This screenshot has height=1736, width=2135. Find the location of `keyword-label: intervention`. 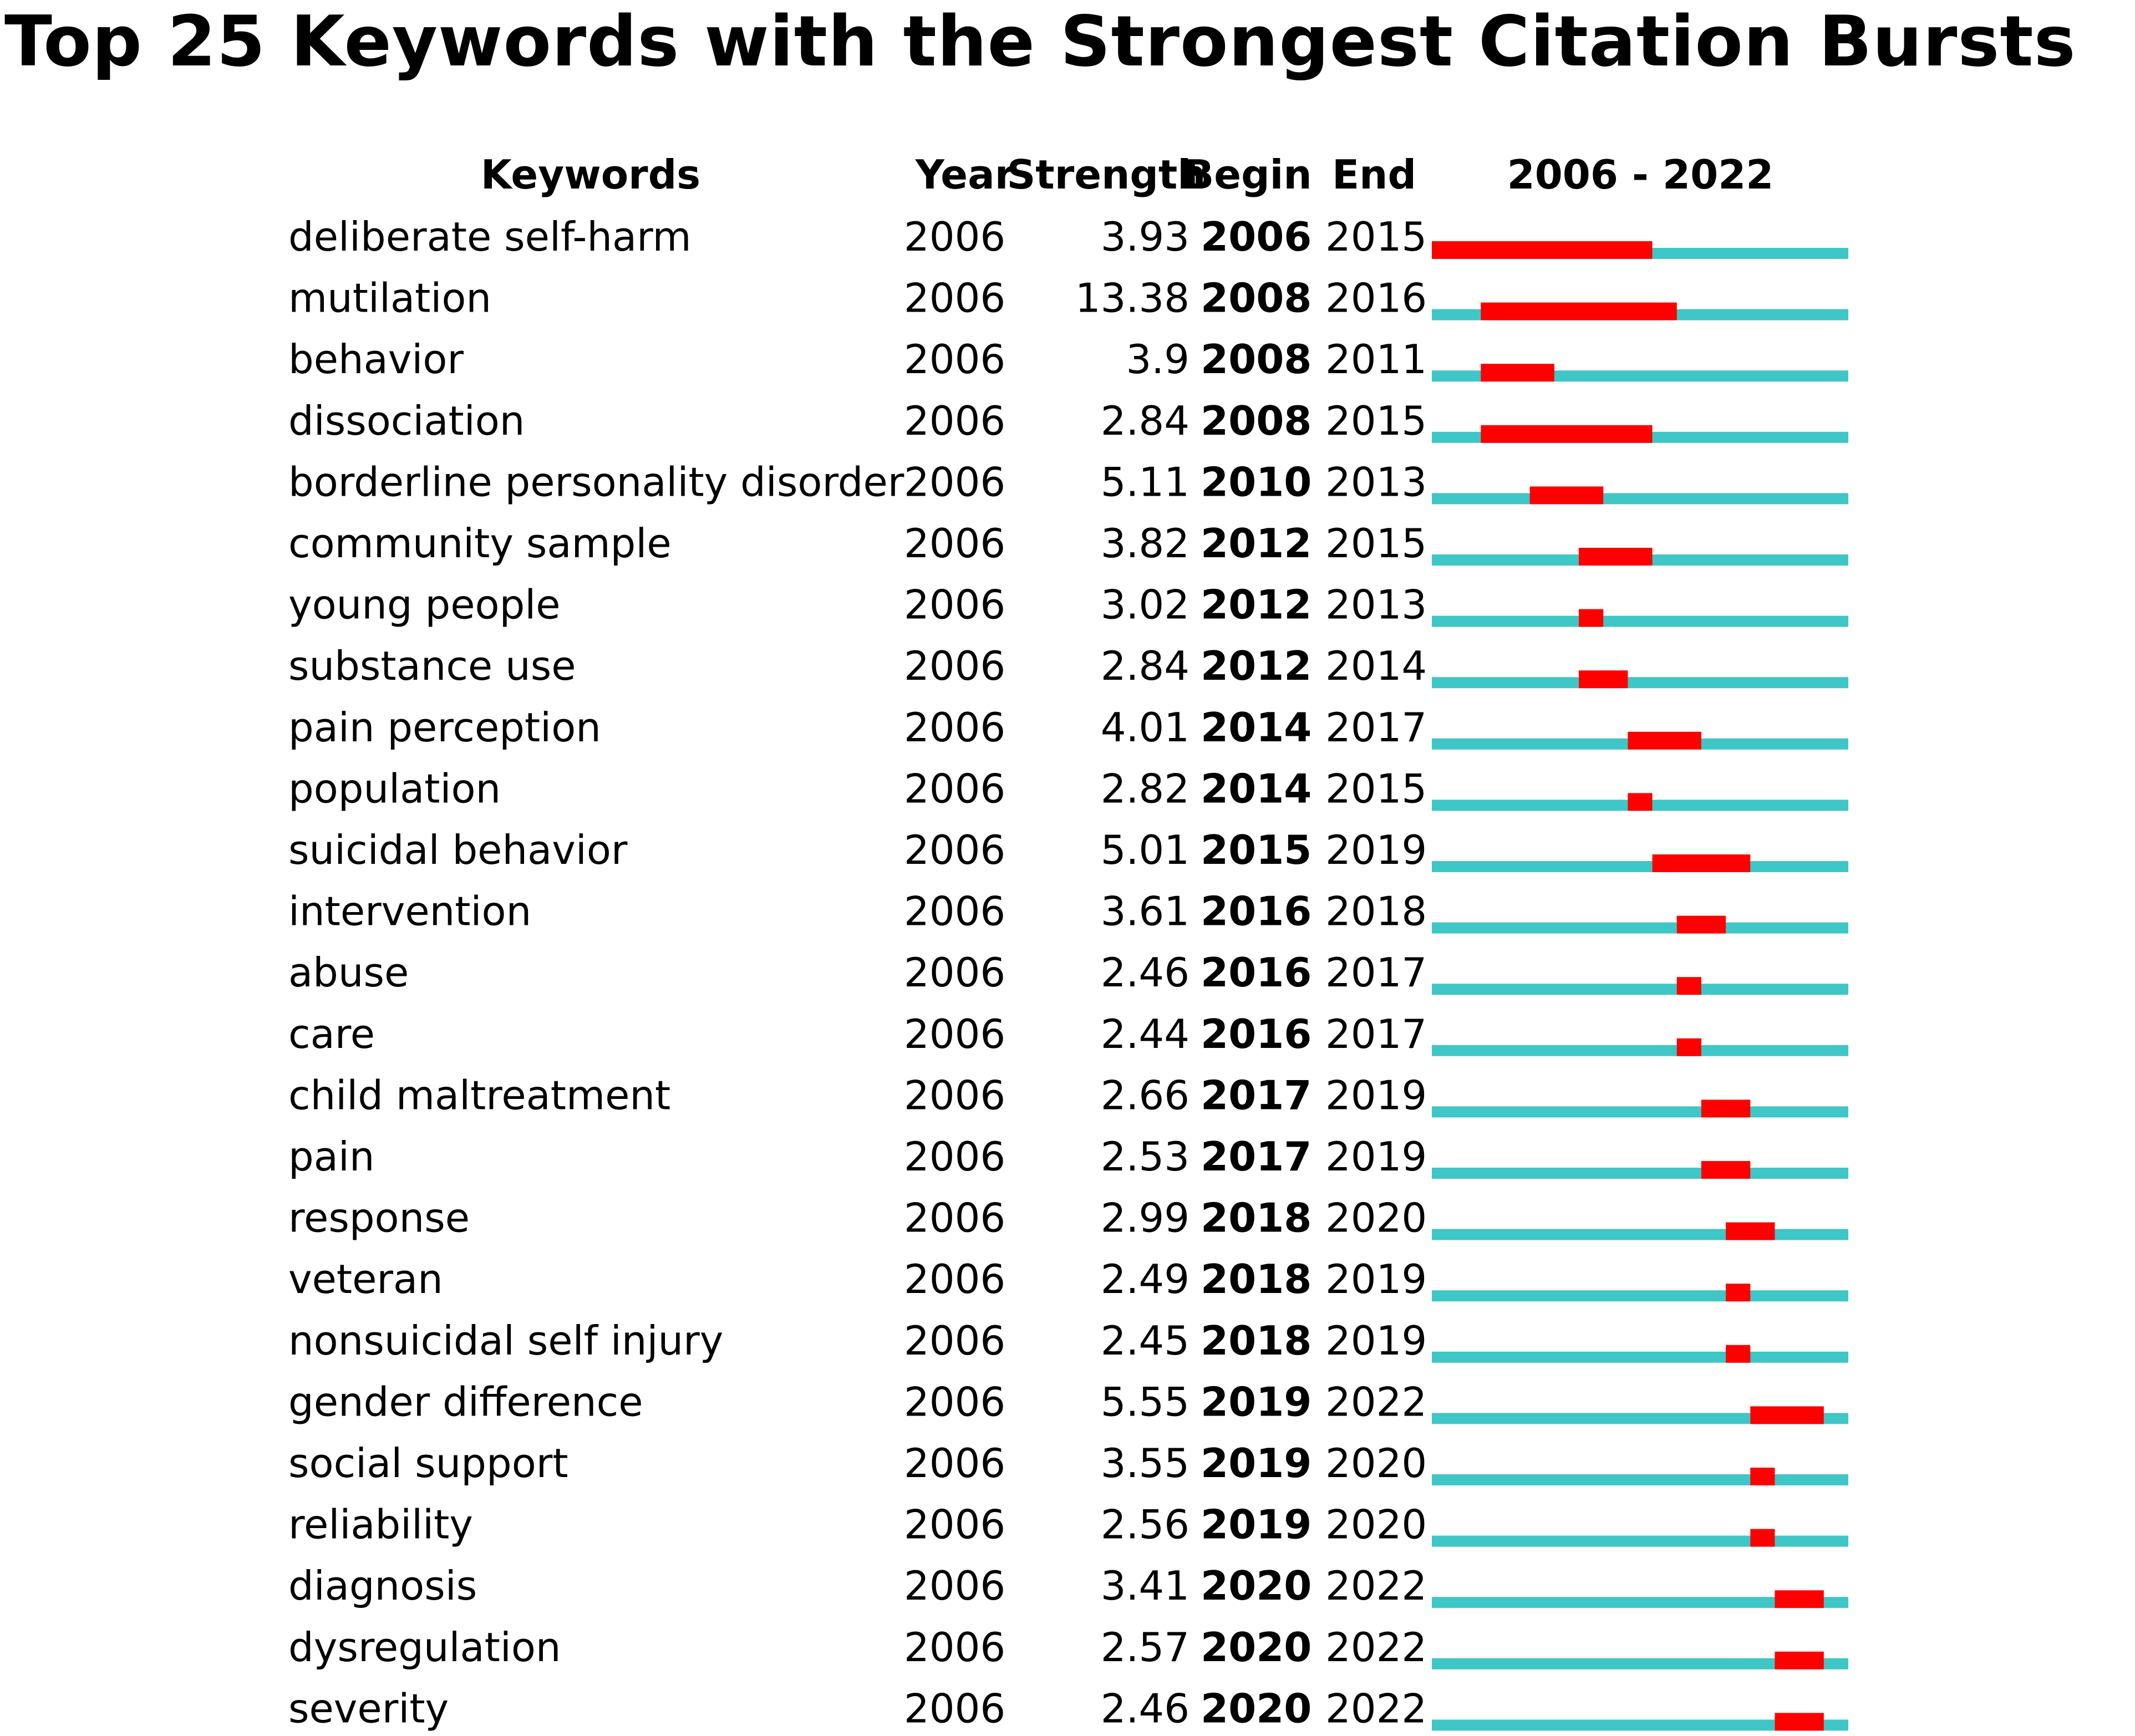

keyword-label: intervention is located at coordinates (409, 912).